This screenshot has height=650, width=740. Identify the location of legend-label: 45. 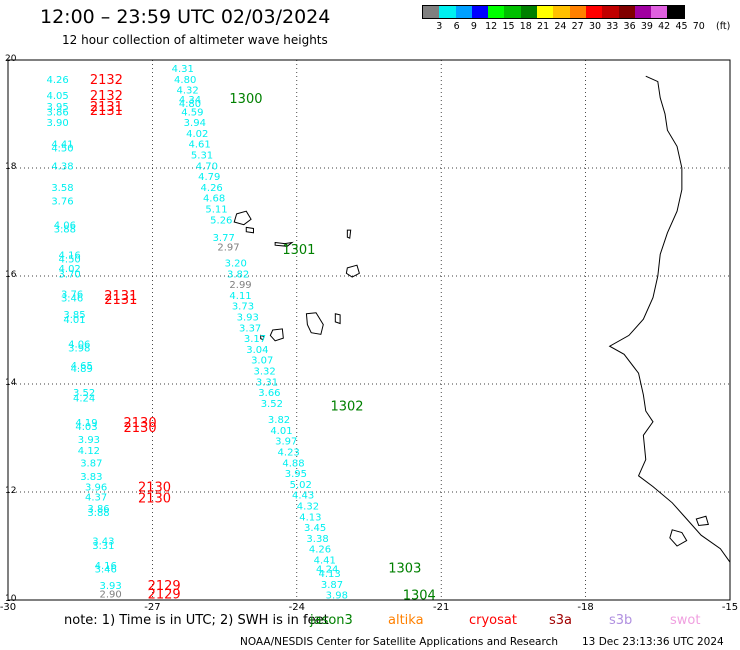
(681, 26).